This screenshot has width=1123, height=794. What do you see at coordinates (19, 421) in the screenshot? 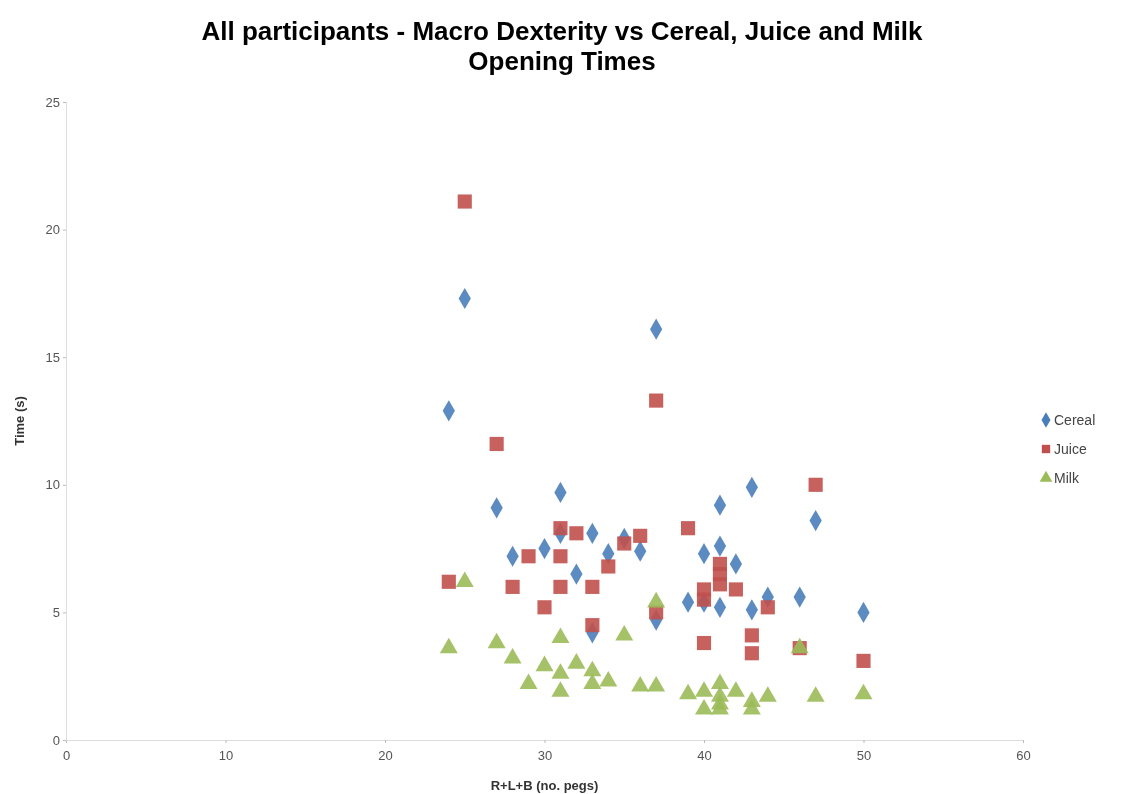
I see `y-axis-title: Time (s)` at bounding box center [19, 421].